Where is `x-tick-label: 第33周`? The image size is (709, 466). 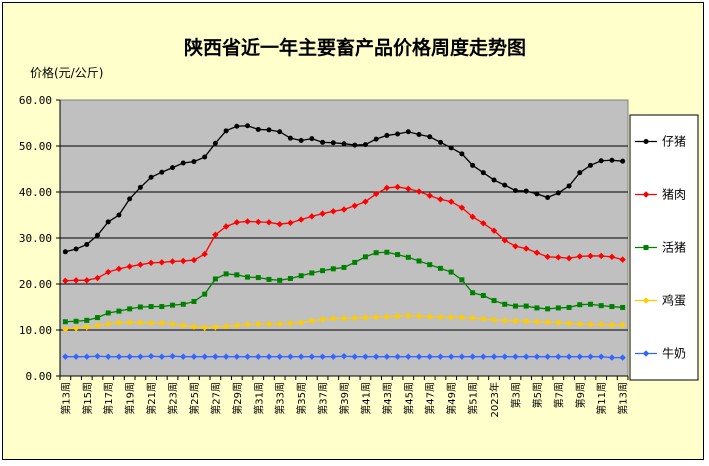
x-tick-label: 第33周 is located at coordinates (280, 398).